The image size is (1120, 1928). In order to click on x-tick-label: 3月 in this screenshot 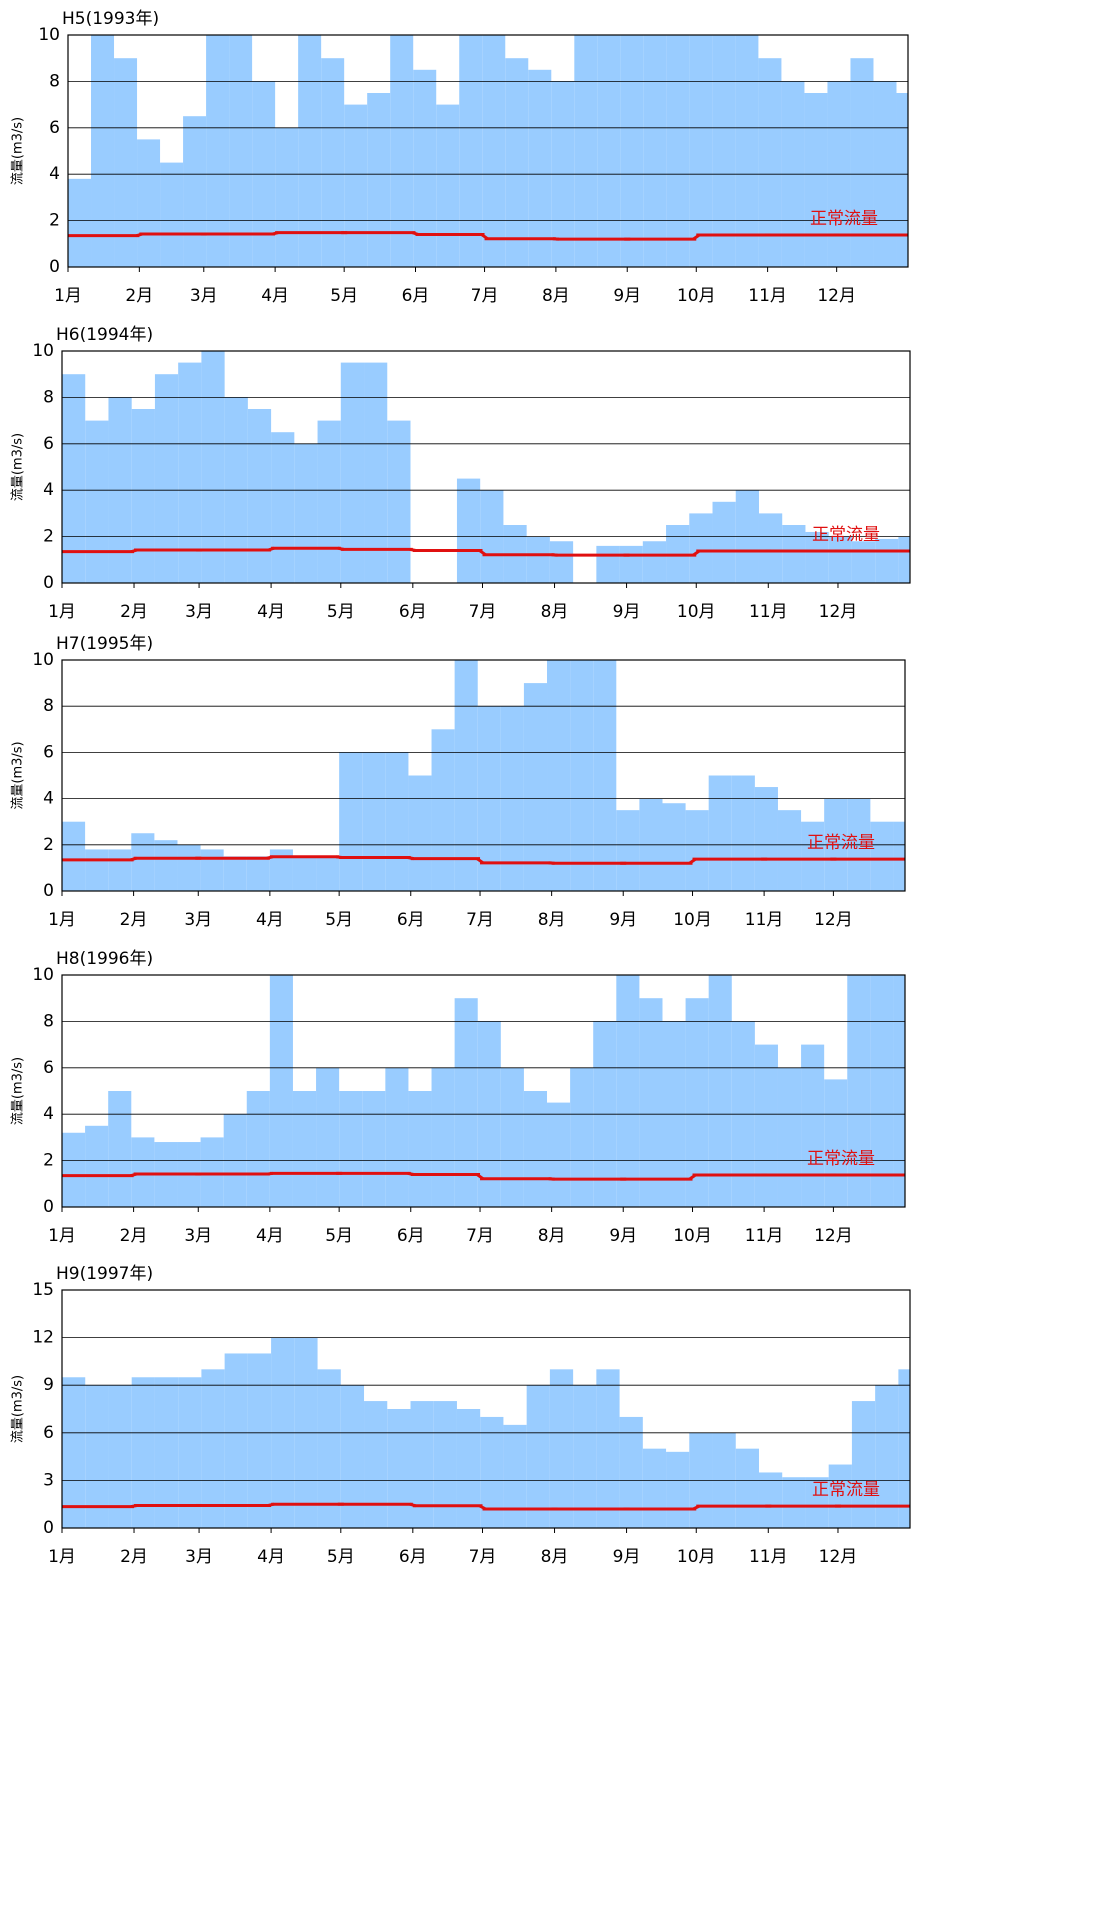, I will do `click(204, 296)`.